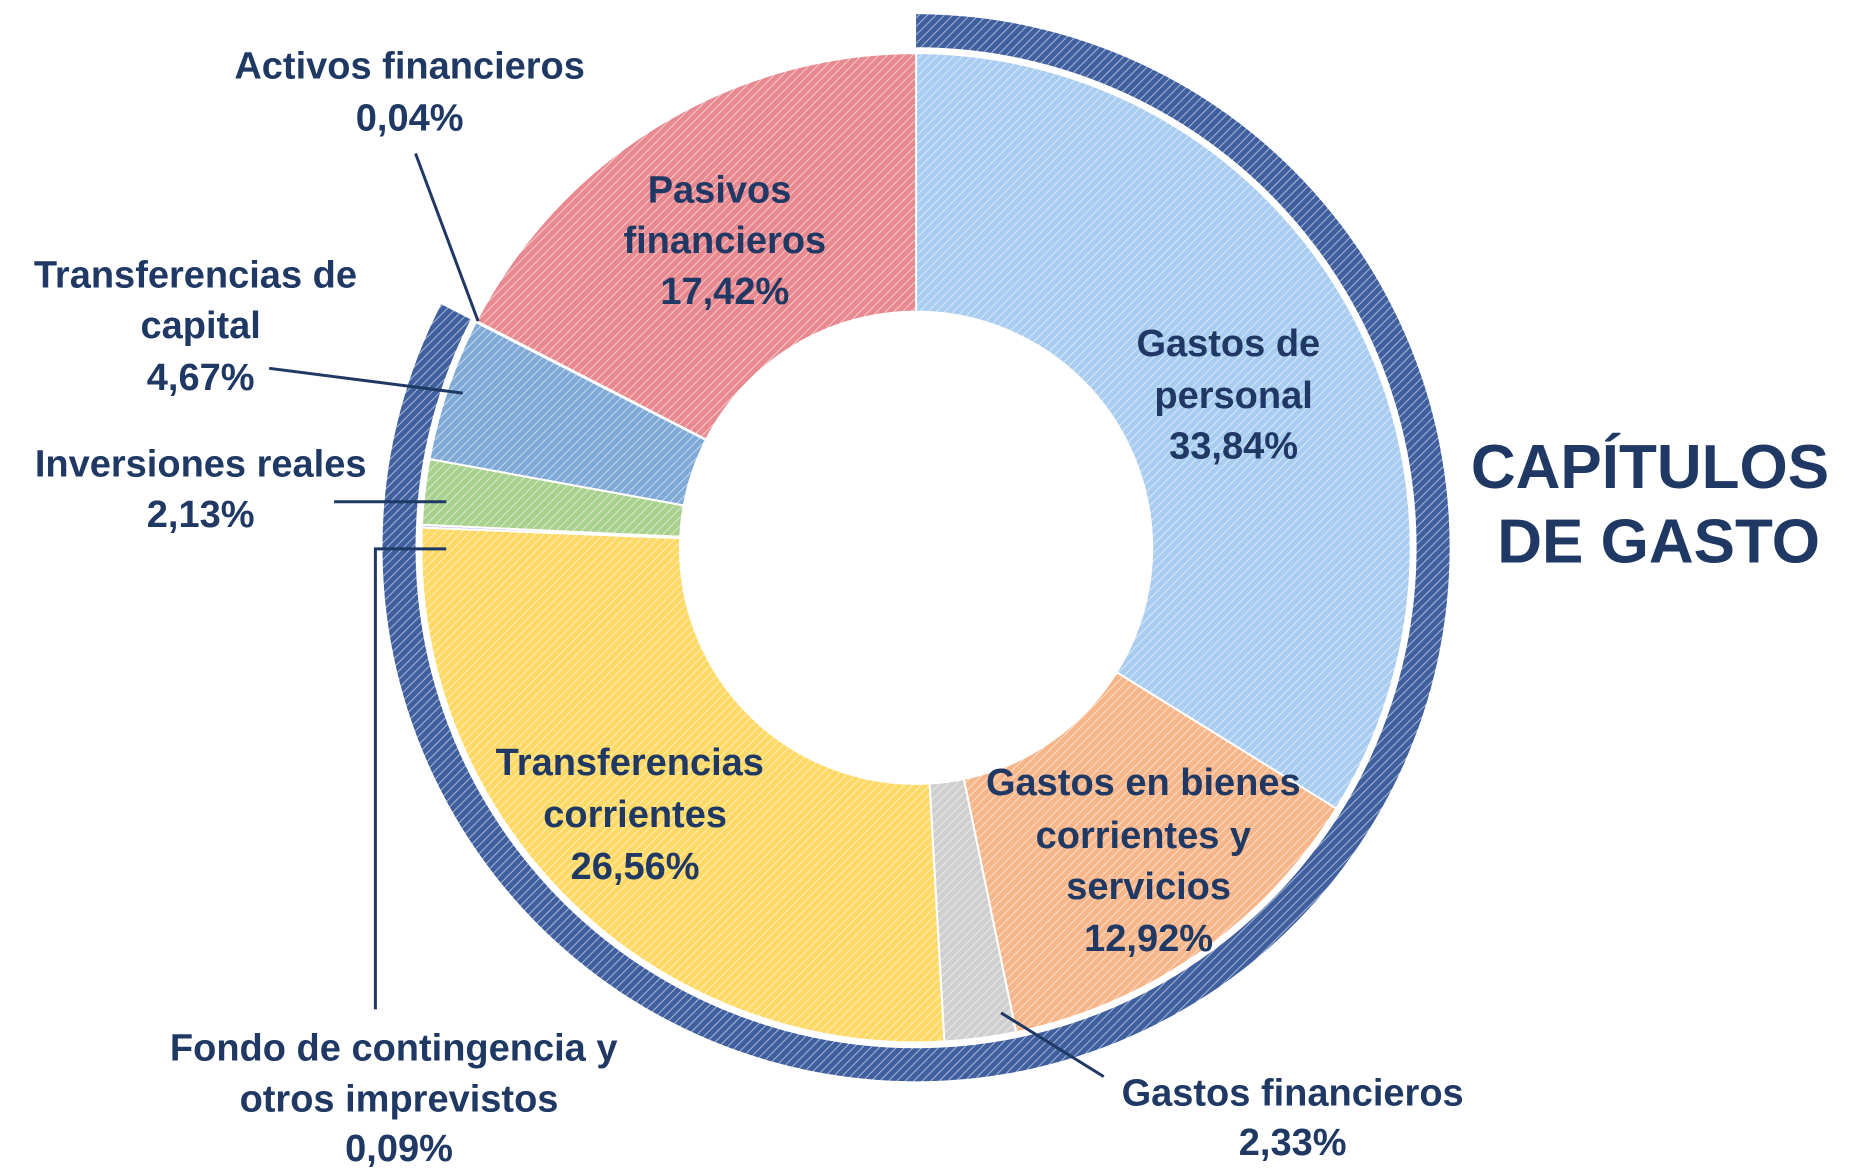 This screenshot has width=1851, height=1172. I want to click on category-label: Inversiones reales, so click(201, 464).